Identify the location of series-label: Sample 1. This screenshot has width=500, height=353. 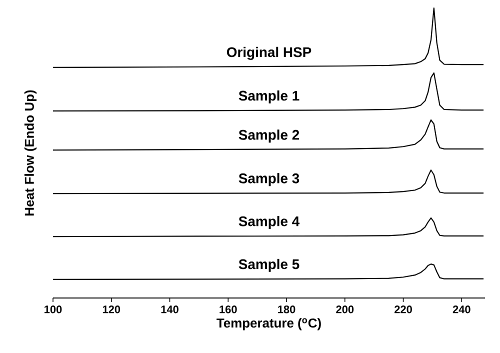
(269, 97).